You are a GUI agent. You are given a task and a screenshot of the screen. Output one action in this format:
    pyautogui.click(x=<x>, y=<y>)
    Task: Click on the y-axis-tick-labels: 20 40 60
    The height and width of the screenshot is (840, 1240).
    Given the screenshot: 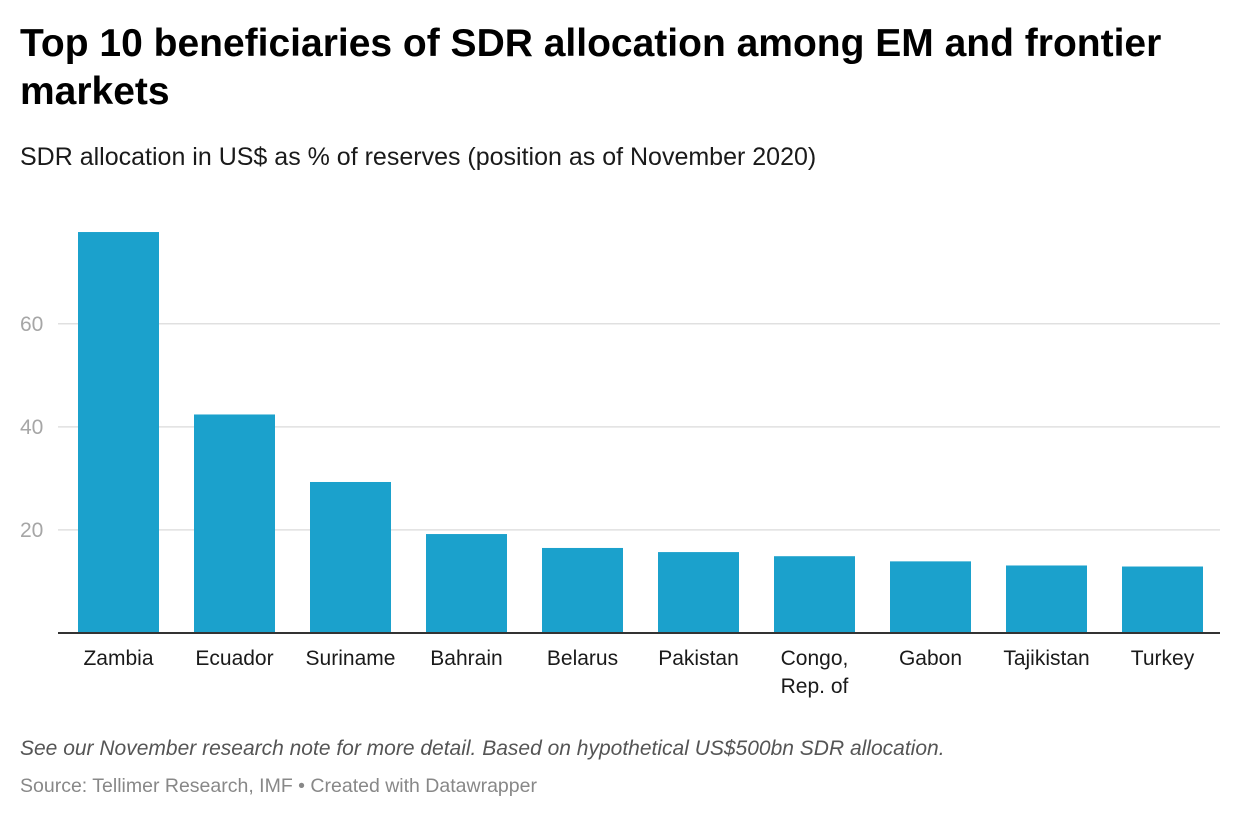 What is the action you would take?
    pyautogui.click(x=31, y=427)
    